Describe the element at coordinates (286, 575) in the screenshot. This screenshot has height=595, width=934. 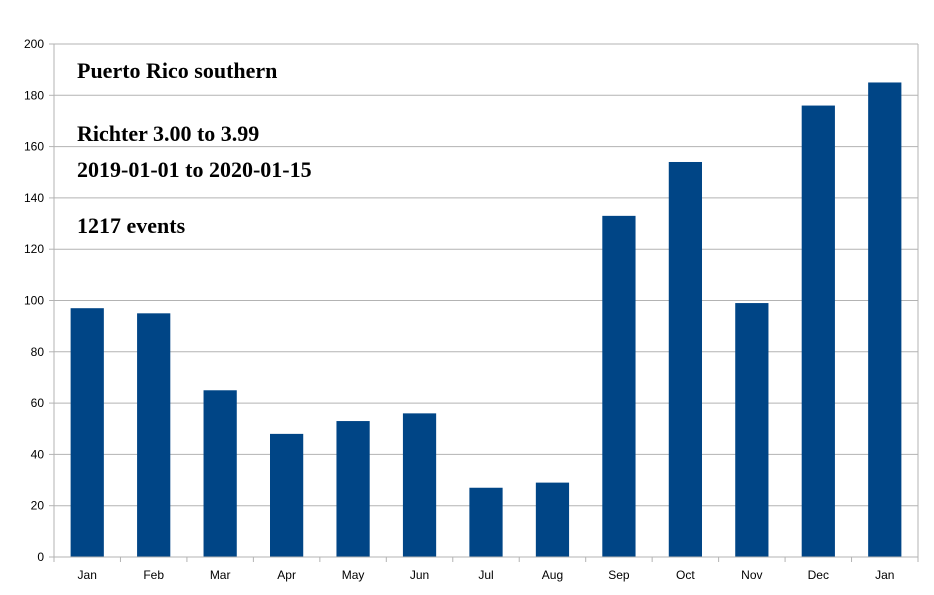
I see `x-tick-label: Apr` at that location.